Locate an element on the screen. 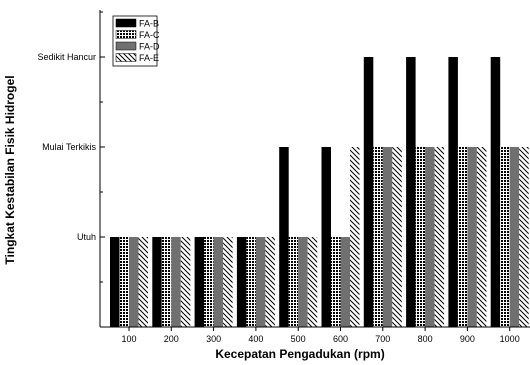 The height and width of the screenshot is (365, 530). y-tick-label: Sedikit Hancur is located at coordinates (66, 57).